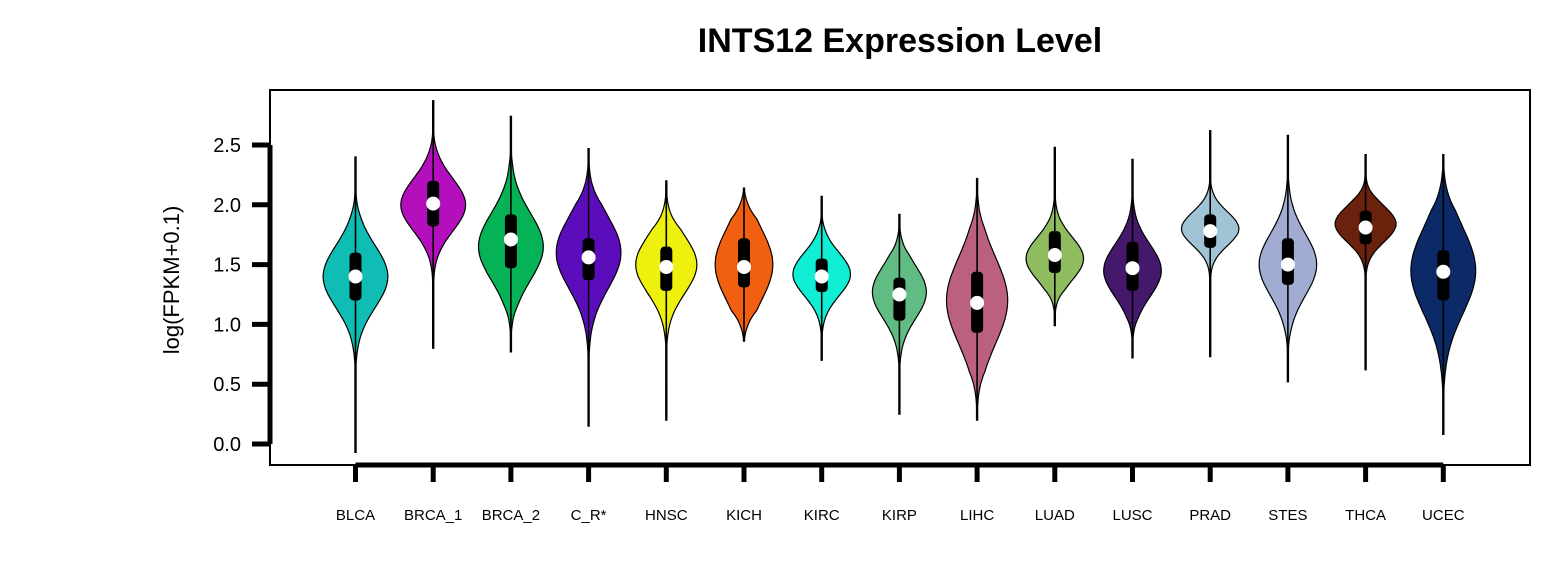  I want to click on x-tick-label: KIRP, so click(899, 515).